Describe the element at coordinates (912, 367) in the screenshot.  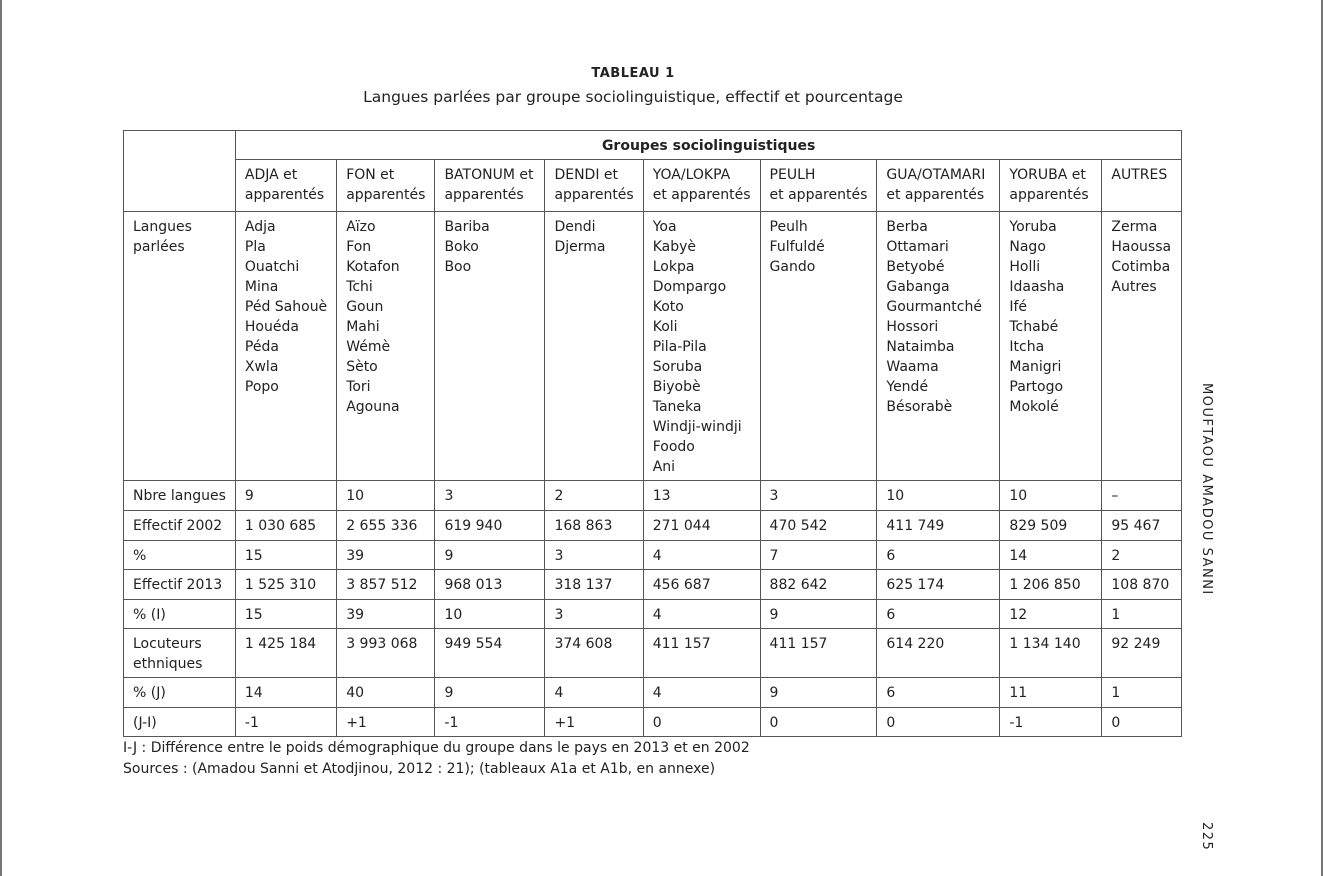
I see `language: Waama` at that location.